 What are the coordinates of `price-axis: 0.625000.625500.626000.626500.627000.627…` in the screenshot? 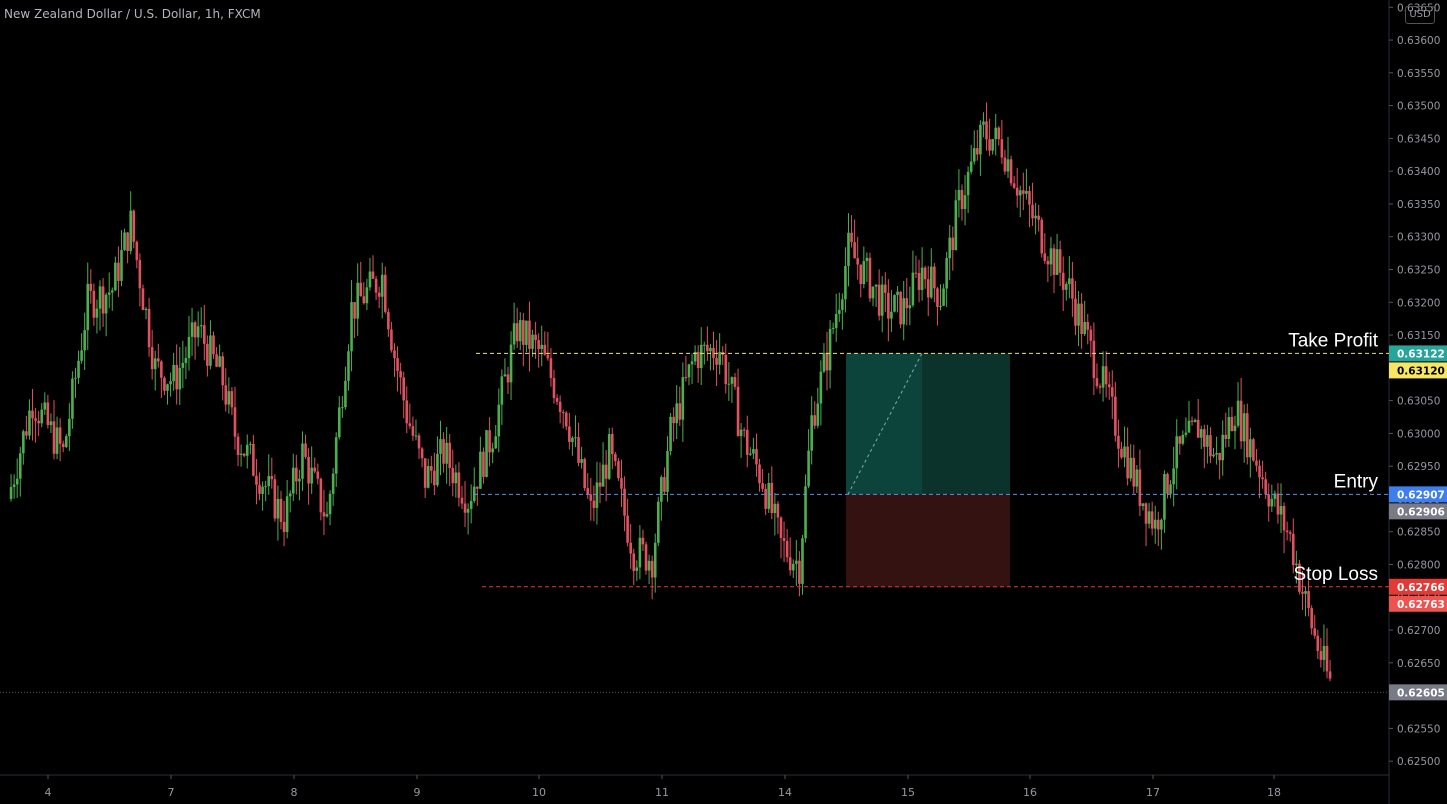 It's located at (1414, 385).